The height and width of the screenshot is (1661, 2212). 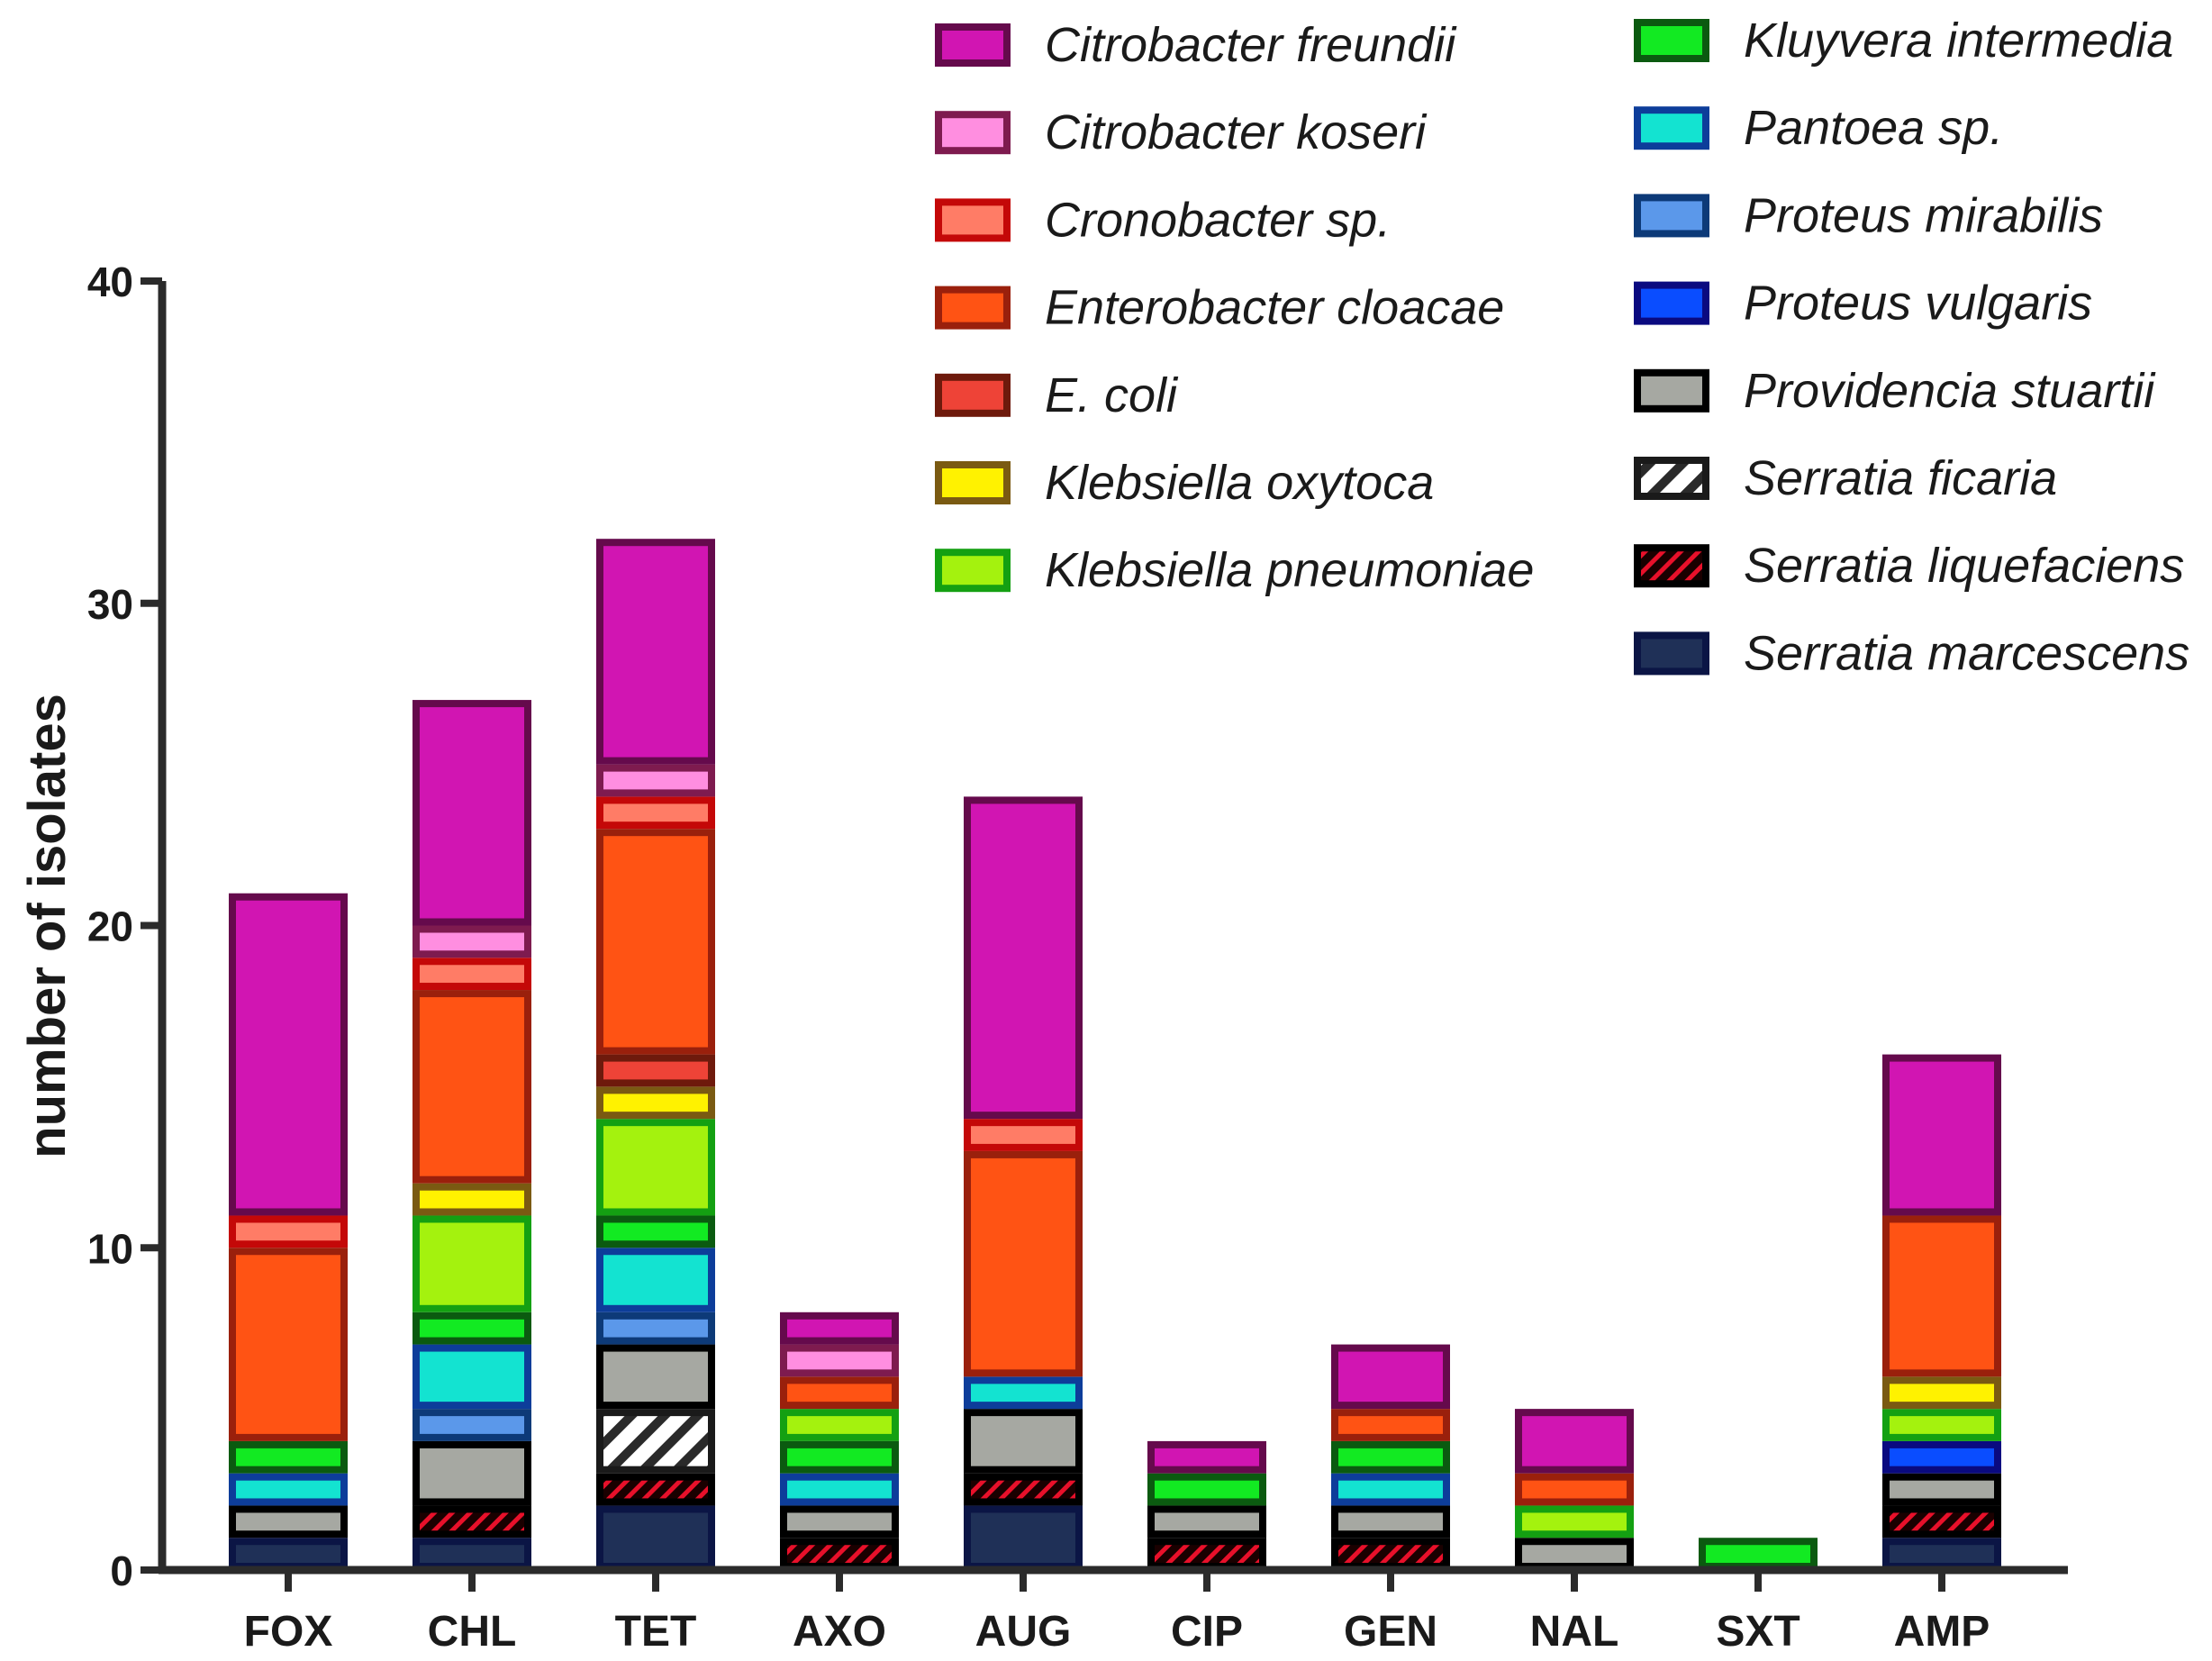 What do you see at coordinates (1672, 128) in the screenshot?
I see `legend-swatch-pantoea-sp` at bounding box center [1672, 128].